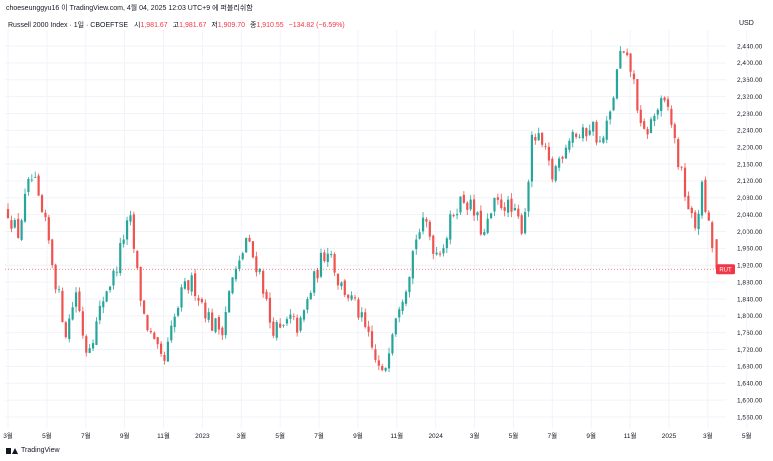  Describe the element at coordinates (750, 80) in the screenshot. I see `y-tick-label: 2,360.00` at that location.